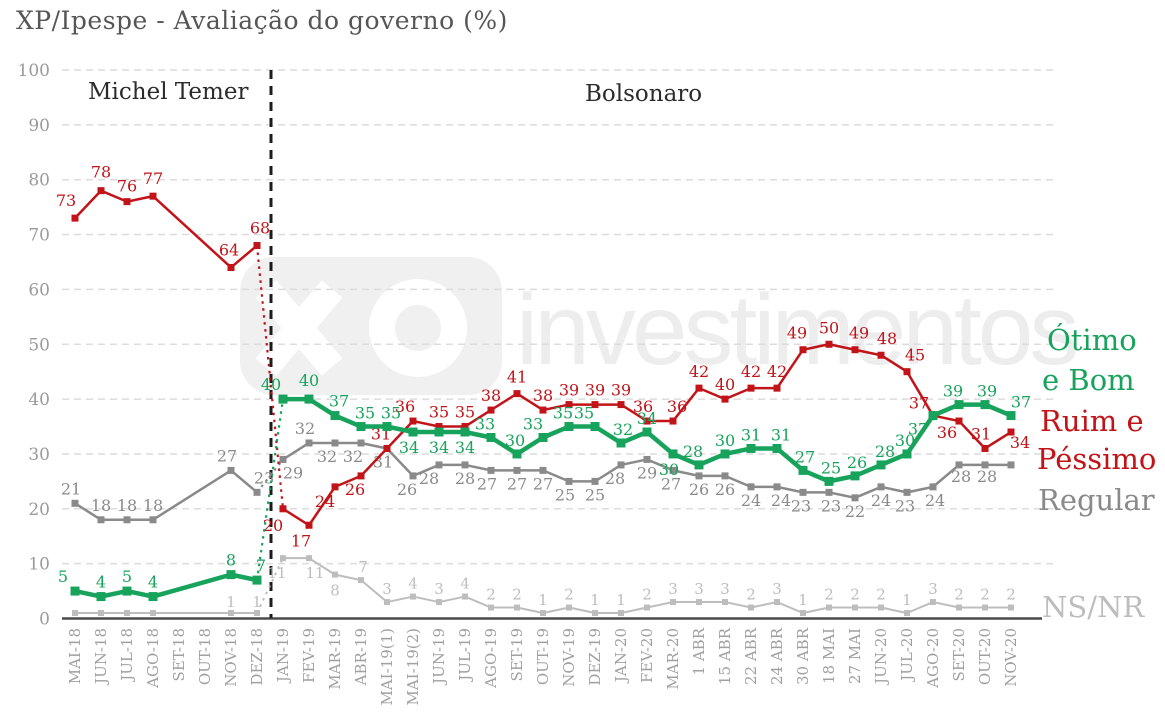 The height and width of the screenshot is (712, 1165). I want to click on data-point-label: 7, so click(261, 565).